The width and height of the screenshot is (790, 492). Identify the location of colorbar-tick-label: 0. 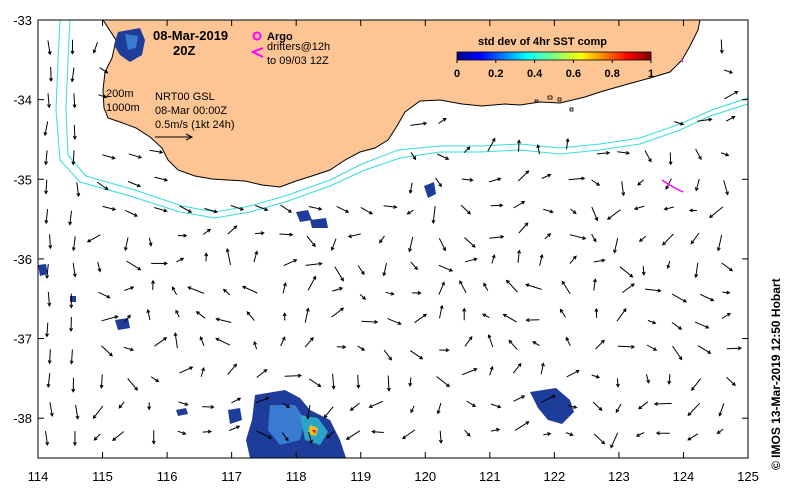
(457, 74).